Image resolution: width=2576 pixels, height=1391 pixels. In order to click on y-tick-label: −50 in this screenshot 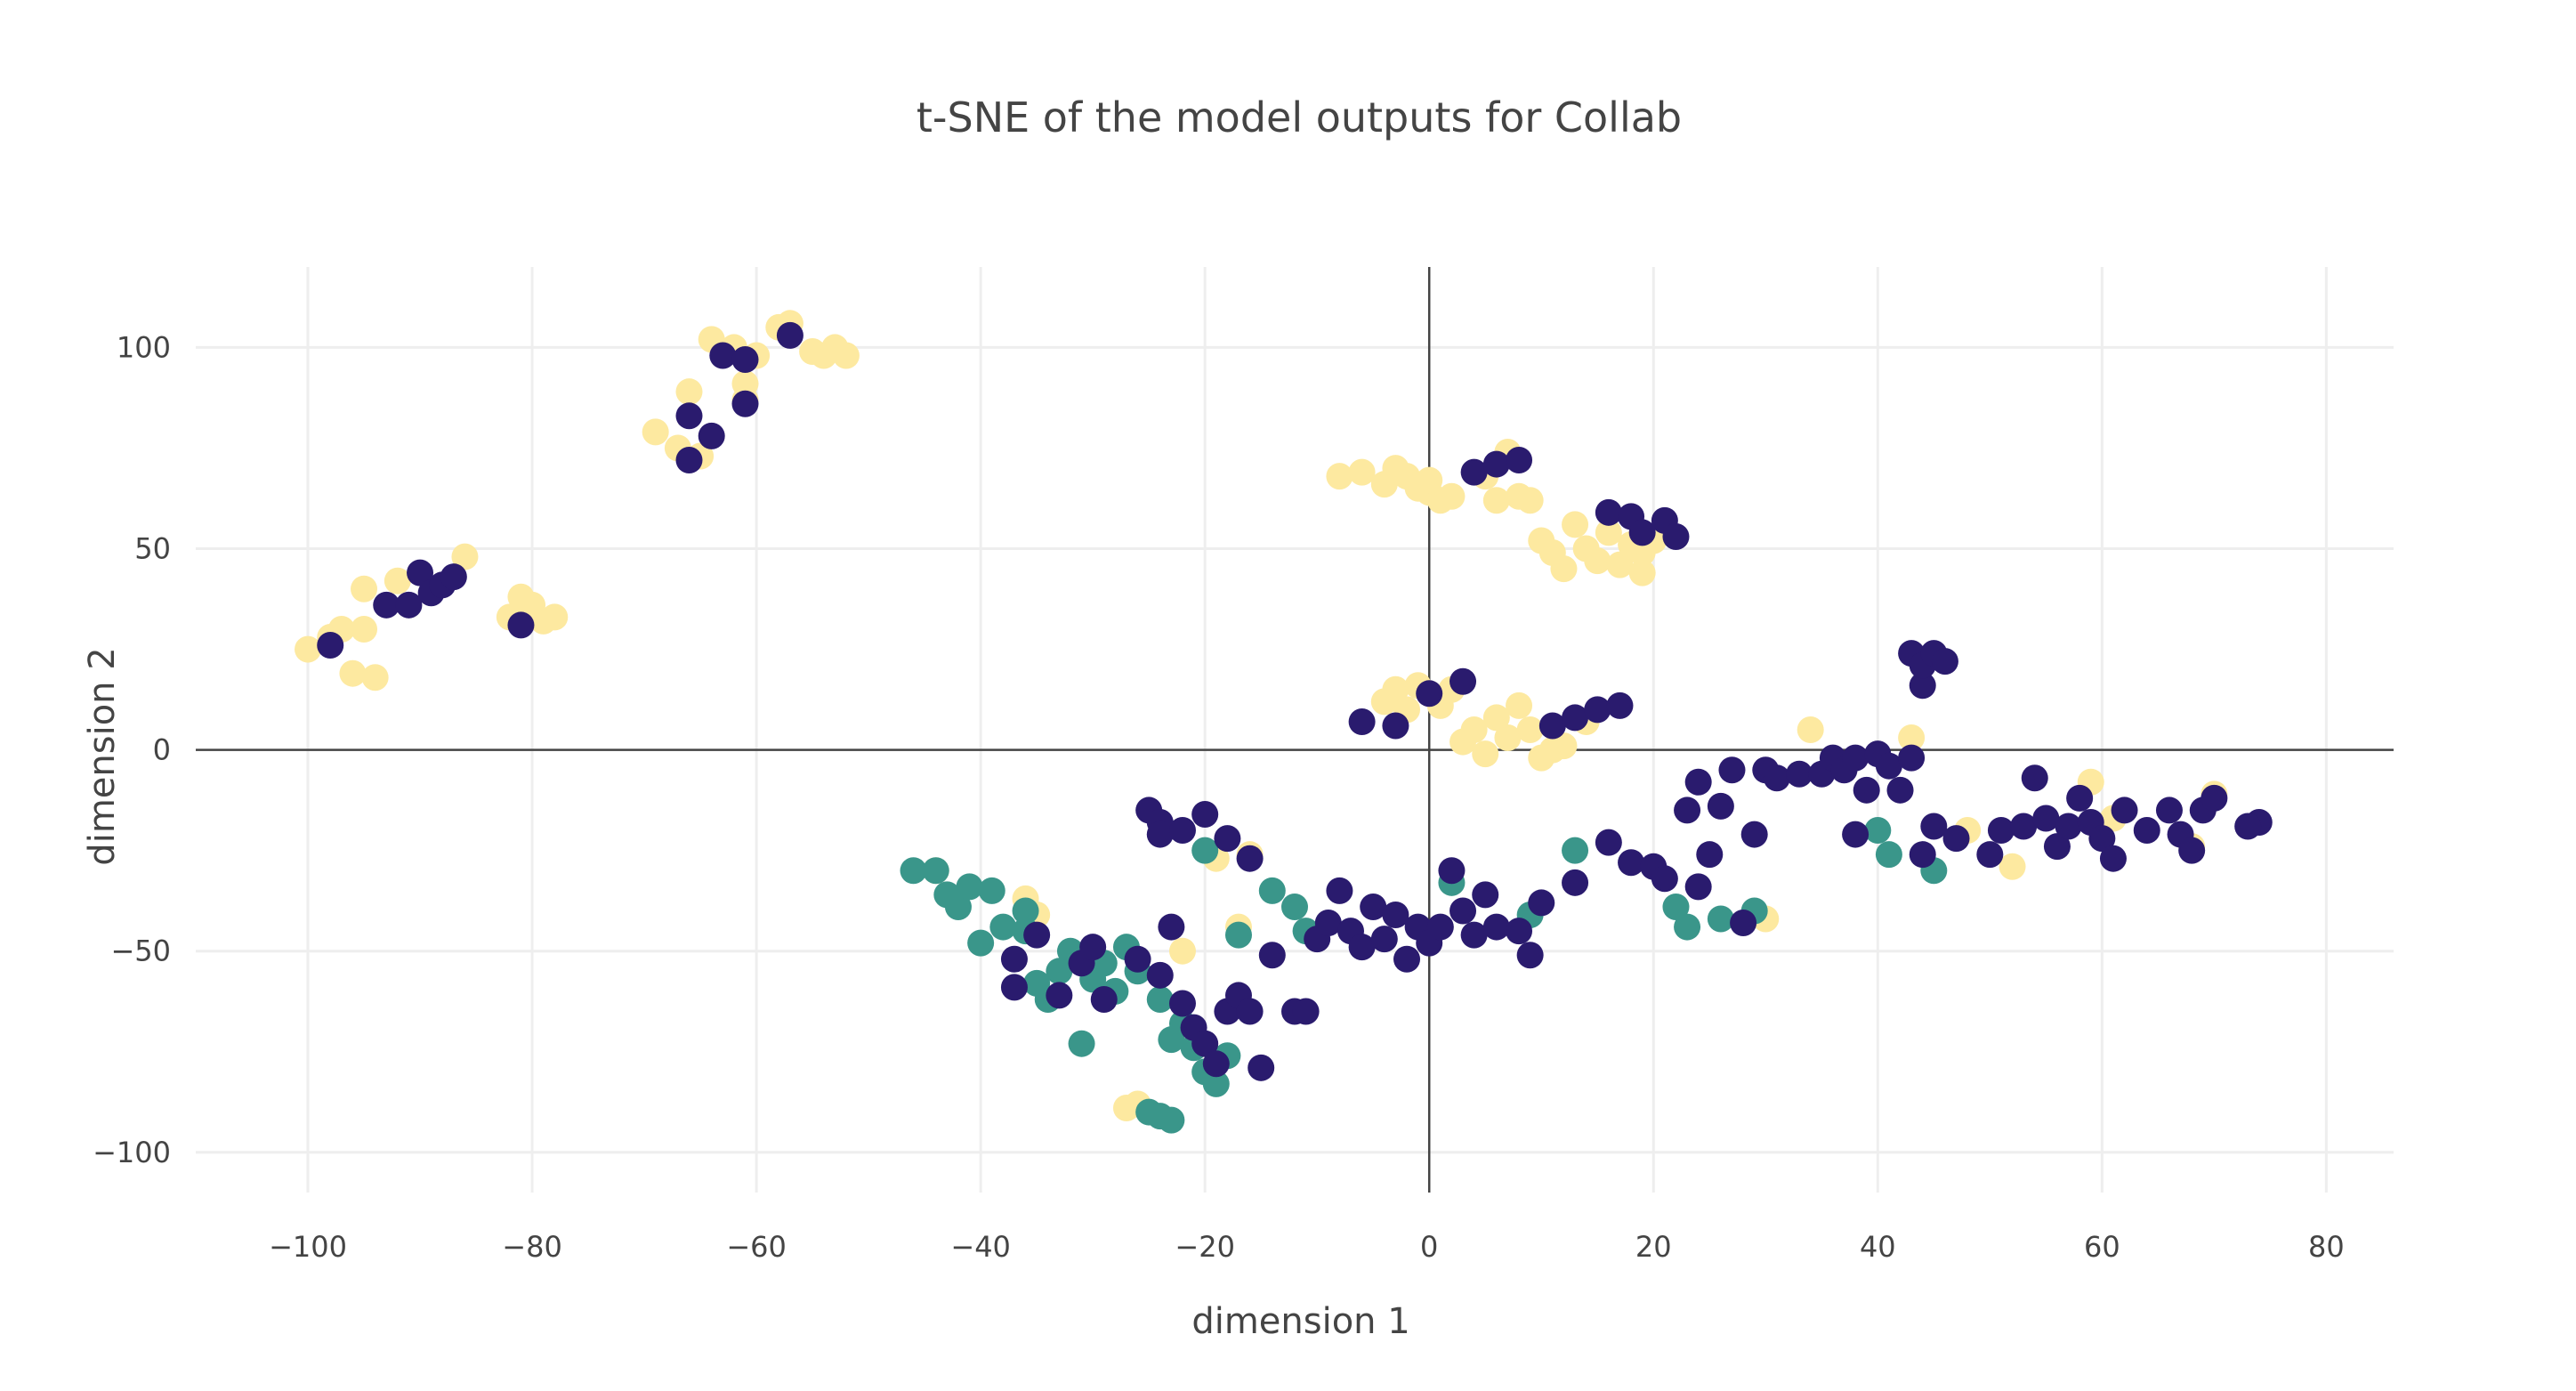, I will do `click(140, 951)`.